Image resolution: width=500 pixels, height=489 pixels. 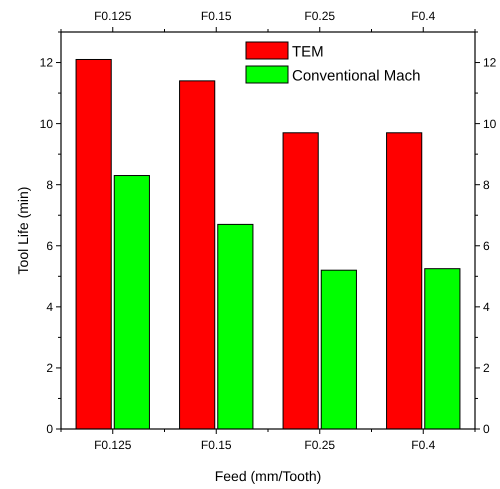 I want to click on legend-label: TEM, so click(x=308, y=51).